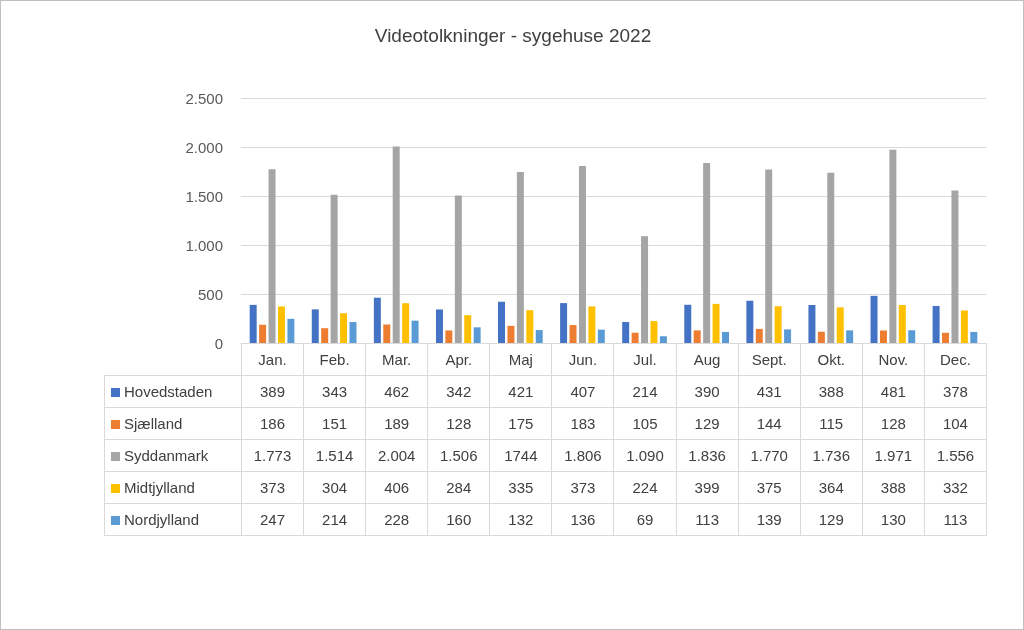 This screenshot has height=630, width=1024. I want to click on legend-label: Syddanmark, so click(173, 455).